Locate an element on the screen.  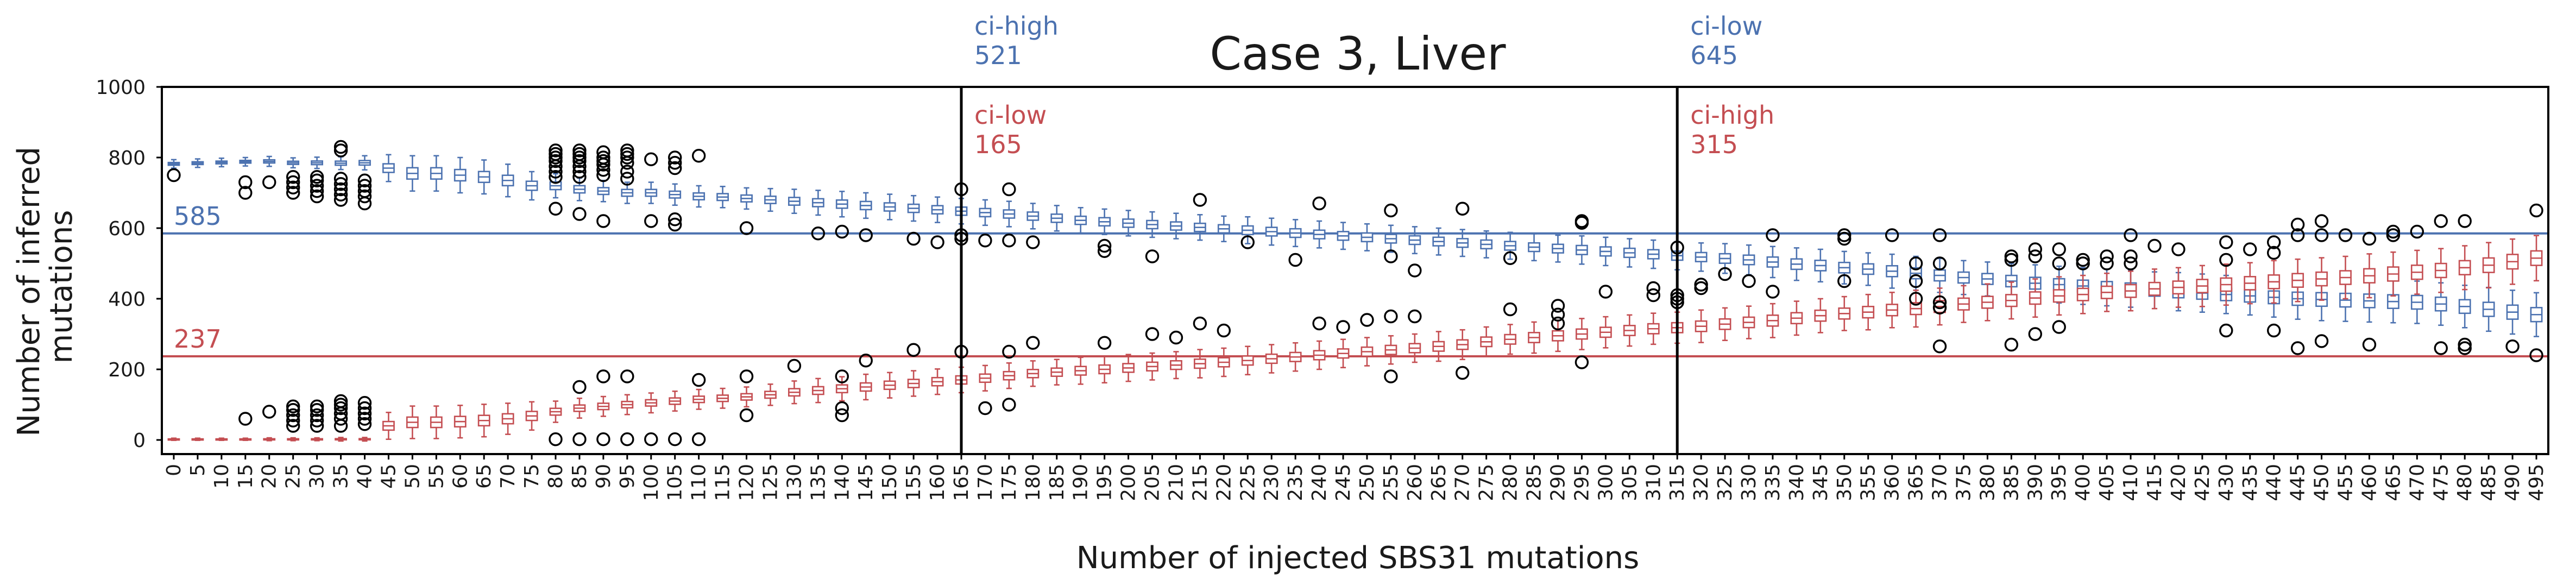
x-tick-label-340: 340 is located at coordinates (1797, 482).